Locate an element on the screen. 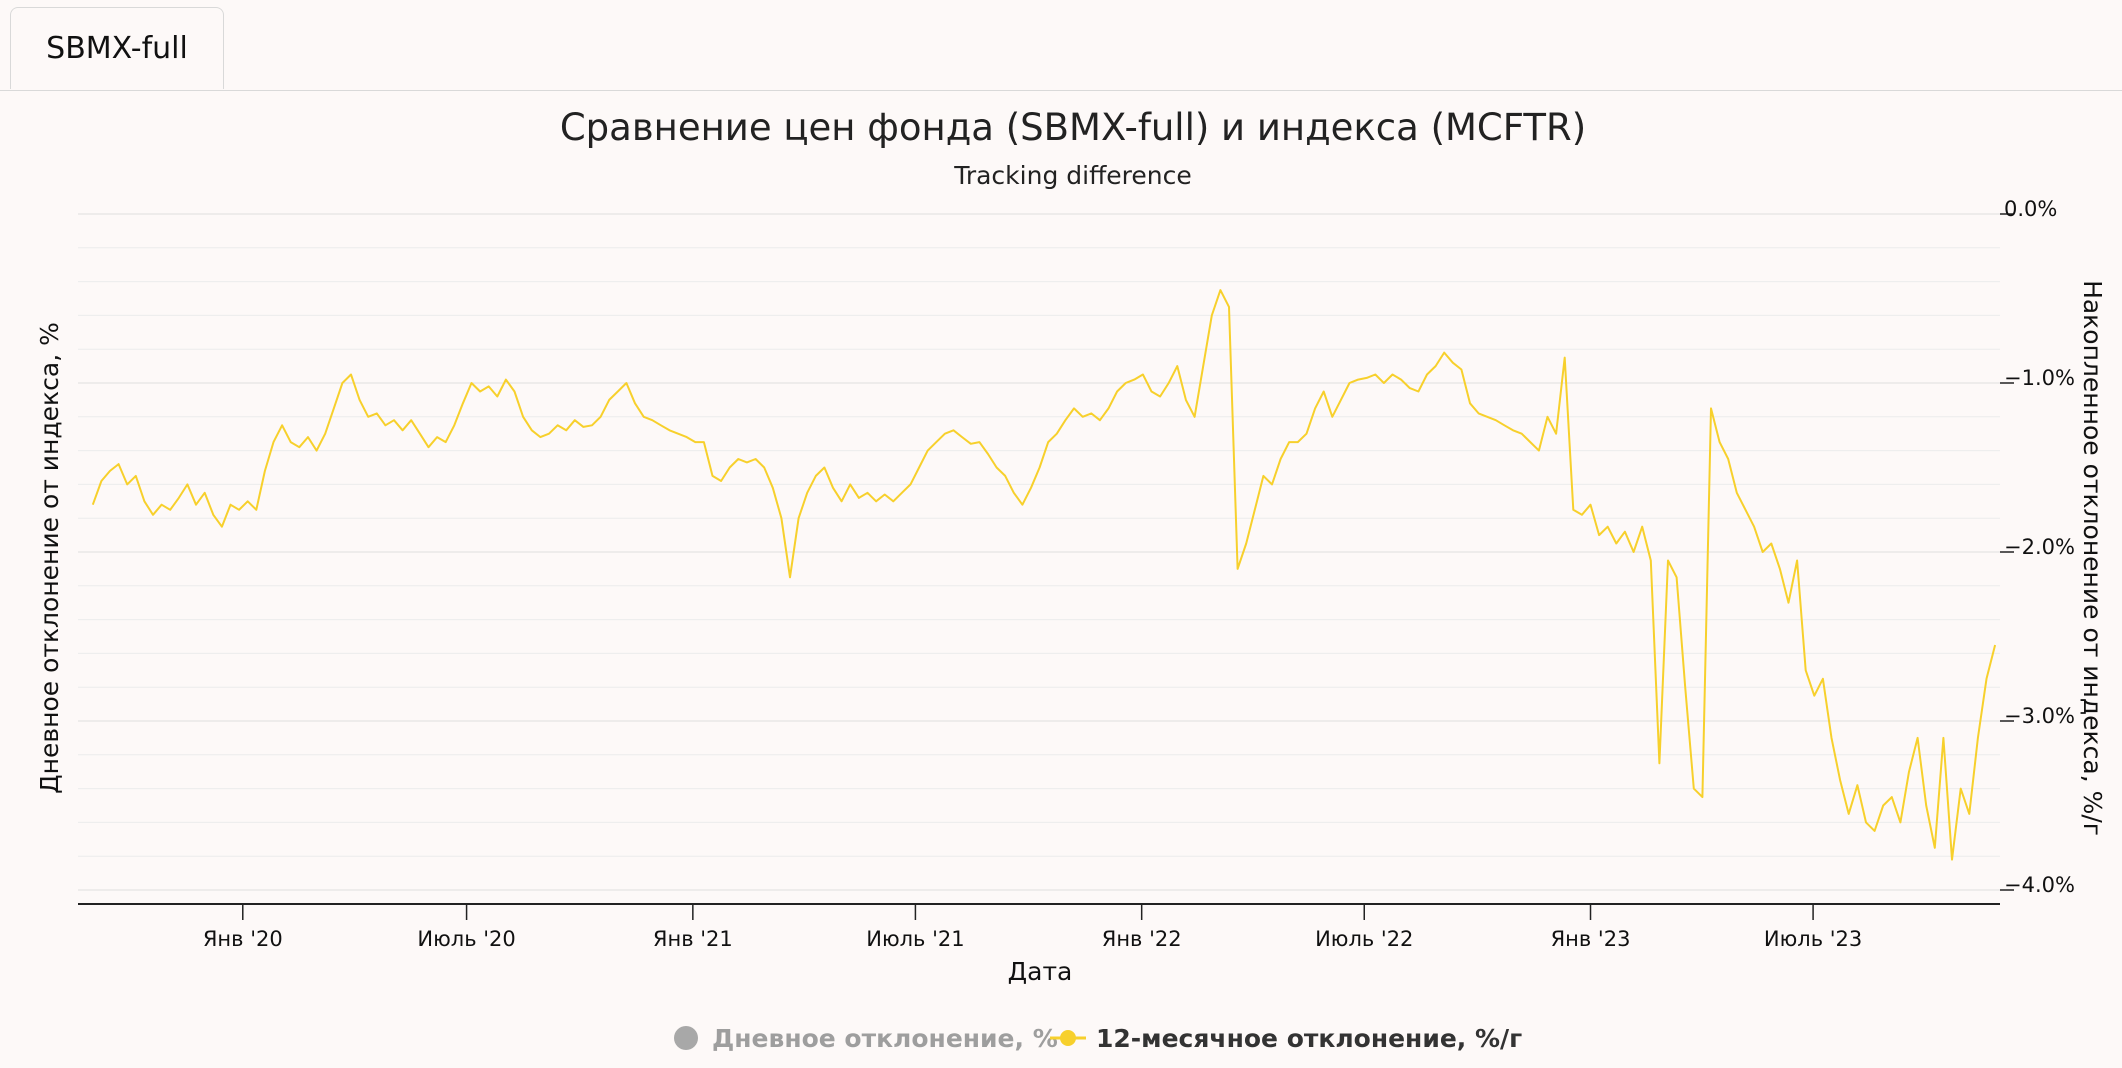 Image resolution: width=2122 pixels, height=1068 pixels. x-tick-label: Июль '22 is located at coordinates (1364, 939).